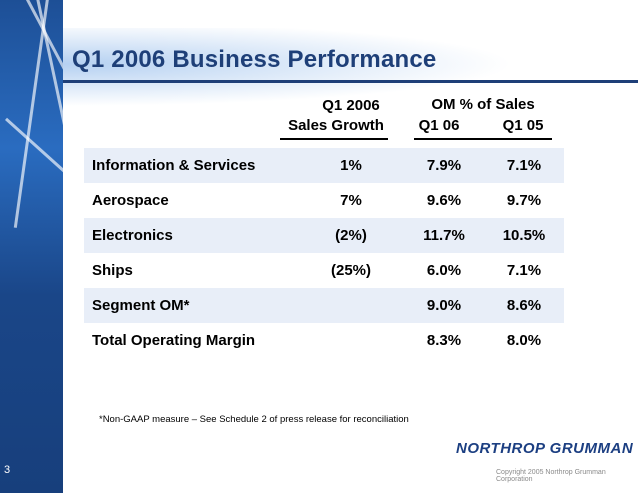  Describe the element at coordinates (141, 305) in the screenshot. I see `row-label: Segment OM*` at that location.